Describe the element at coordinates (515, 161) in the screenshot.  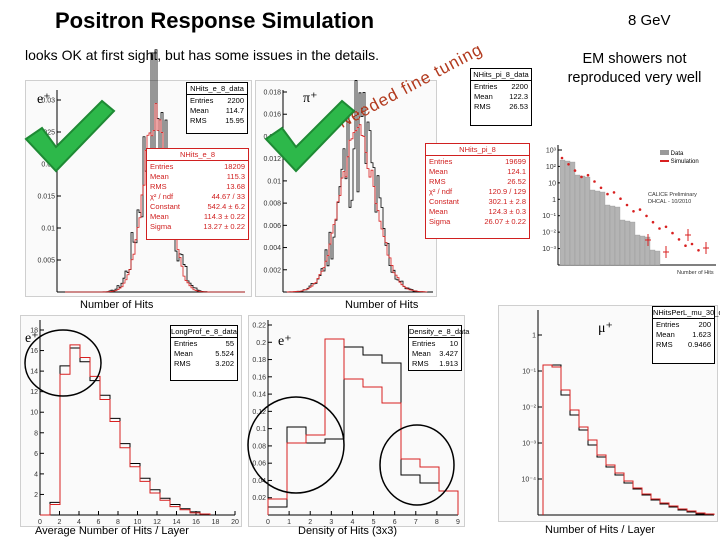
I see `stat-value: 19699` at that location.